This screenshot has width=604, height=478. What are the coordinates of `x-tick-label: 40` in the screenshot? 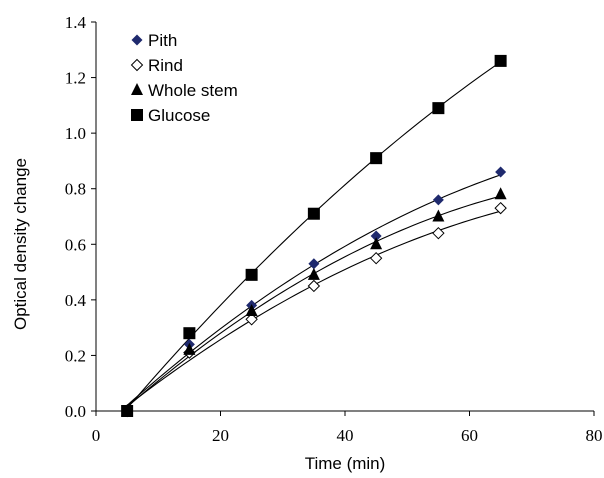 It's located at (345, 435).